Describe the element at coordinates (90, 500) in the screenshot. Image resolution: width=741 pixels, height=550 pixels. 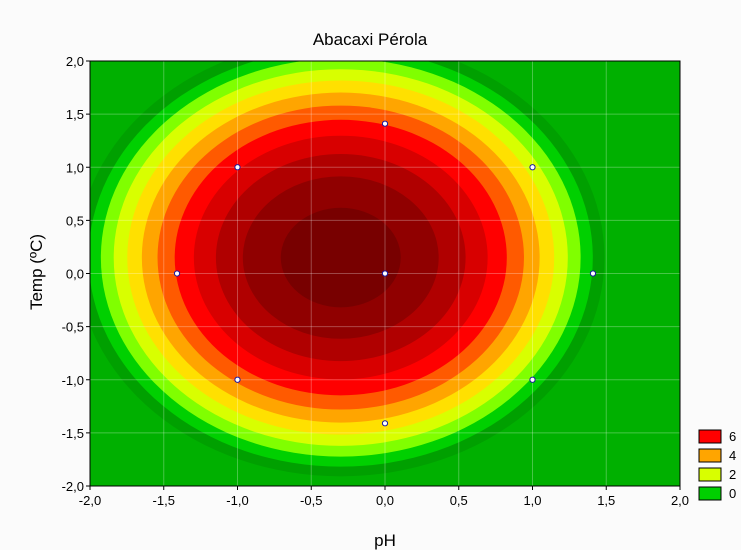
I see `x-tick-label: -2,0` at that location.